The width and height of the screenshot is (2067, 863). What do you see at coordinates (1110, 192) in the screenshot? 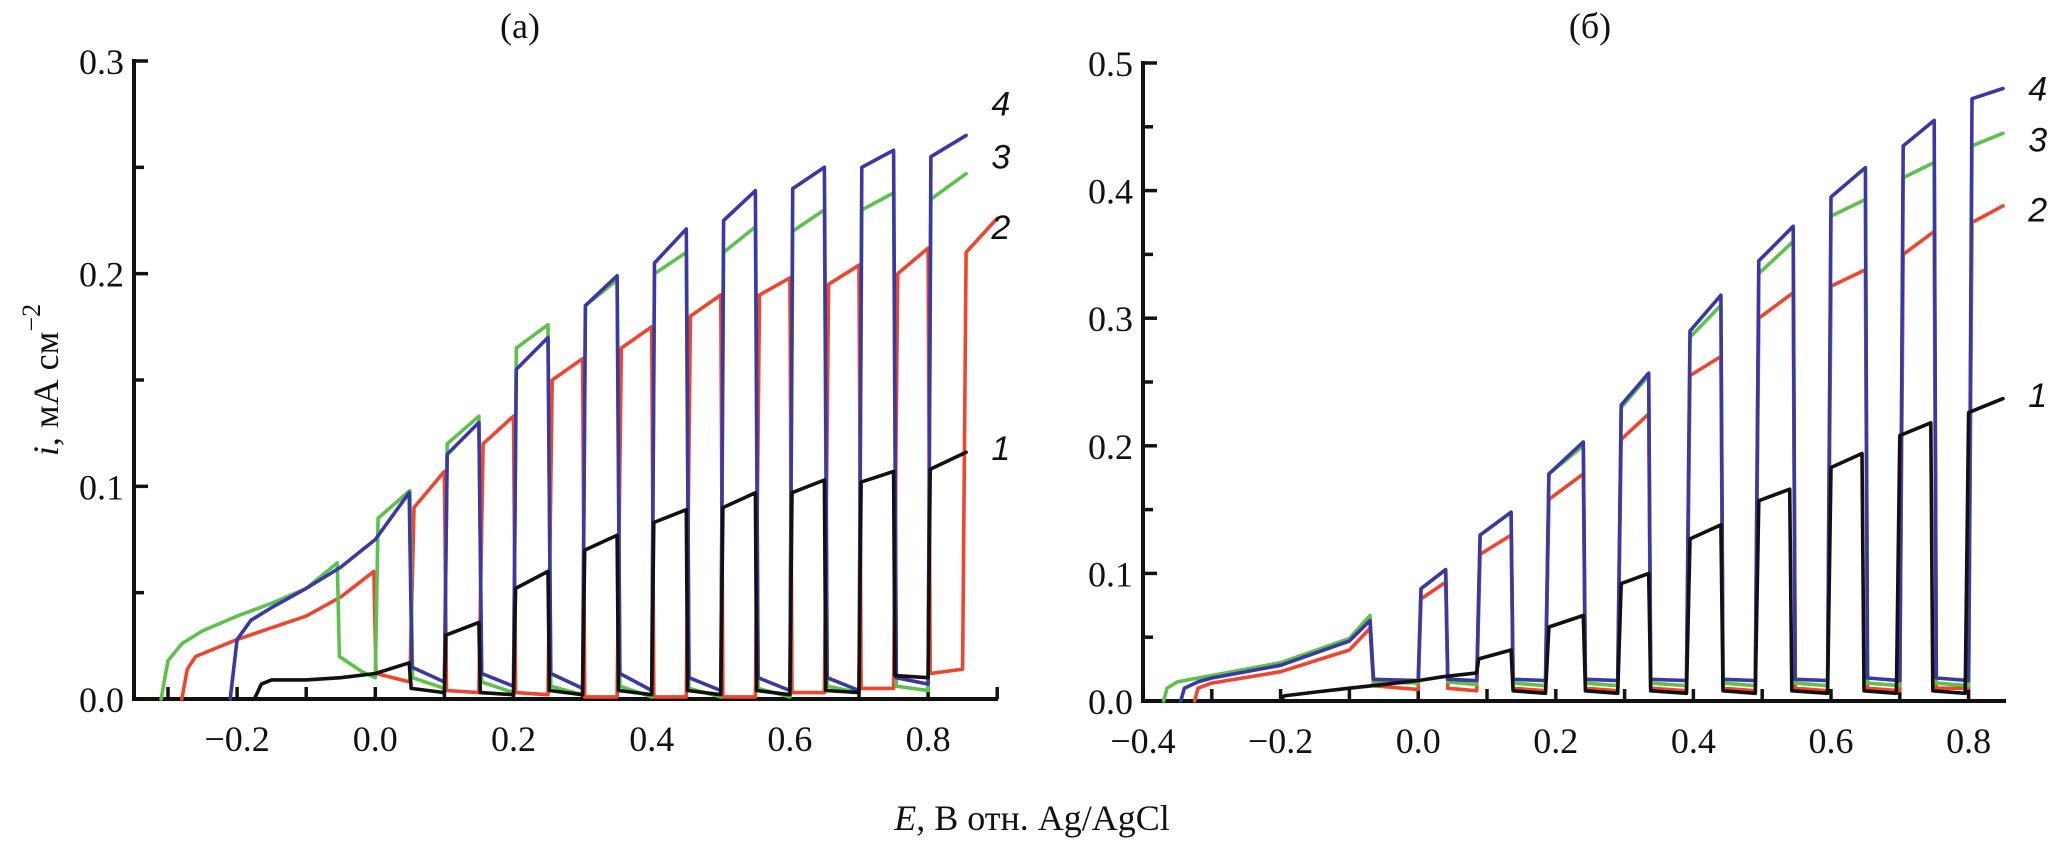
I see `y-tick-label: 0.4` at bounding box center [1110, 192].